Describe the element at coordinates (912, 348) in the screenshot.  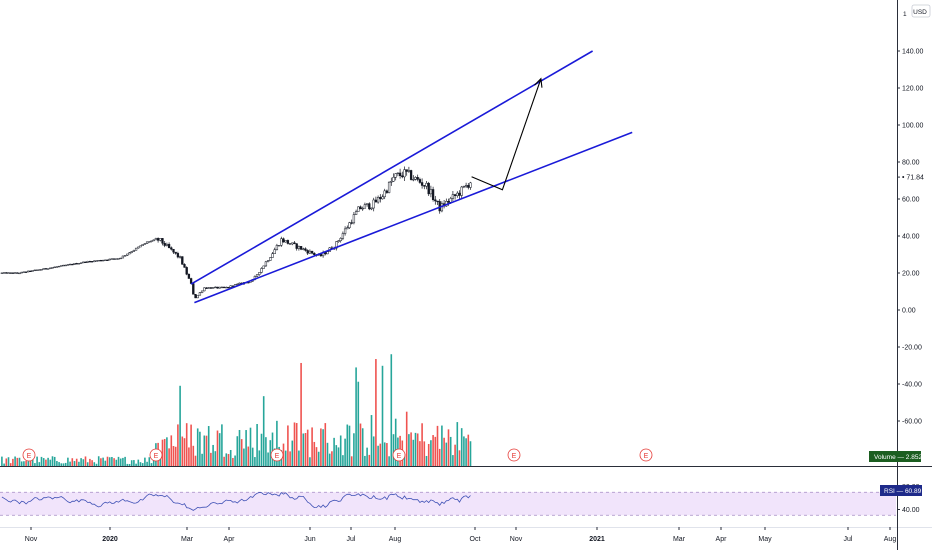
I see `price-tick-label: -20.00` at that location.